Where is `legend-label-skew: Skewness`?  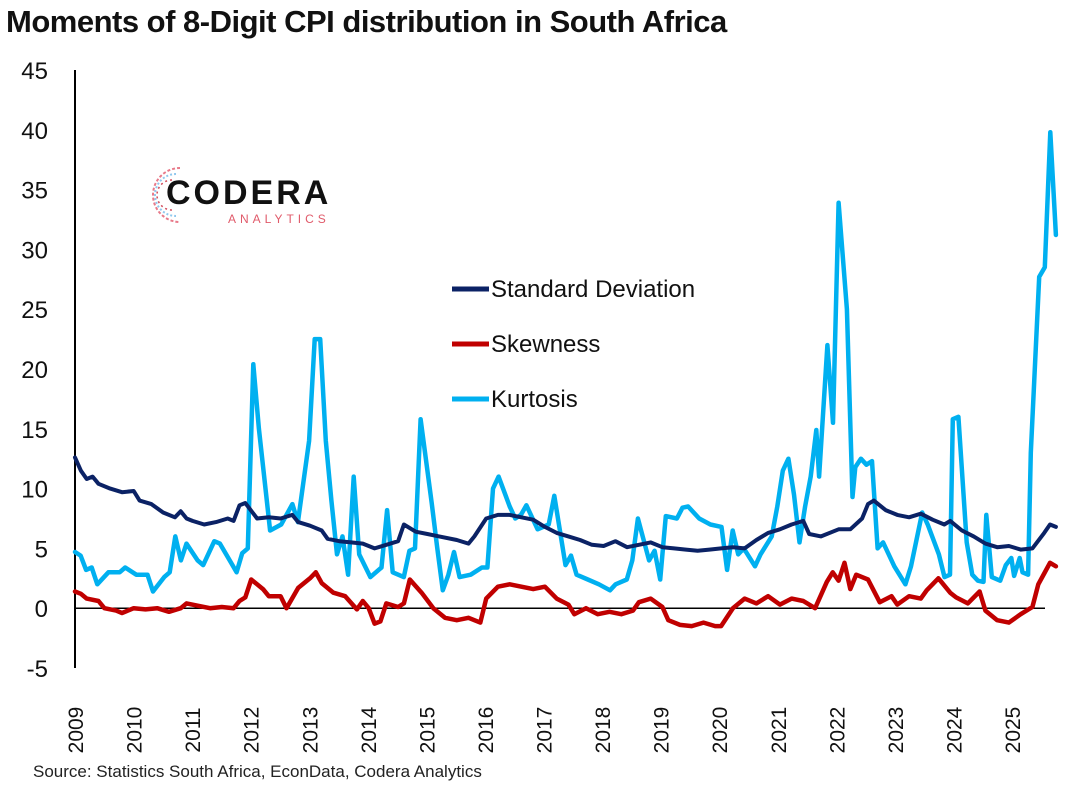 legend-label-skew: Skewness is located at coordinates (545, 344).